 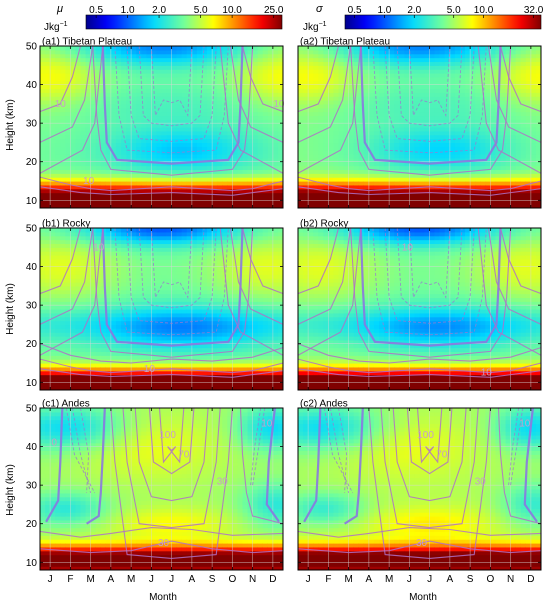 What do you see at coordinates (232, 10) in the screenshot?
I see `colorbar-tick-label: 10.0` at bounding box center [232, 10].